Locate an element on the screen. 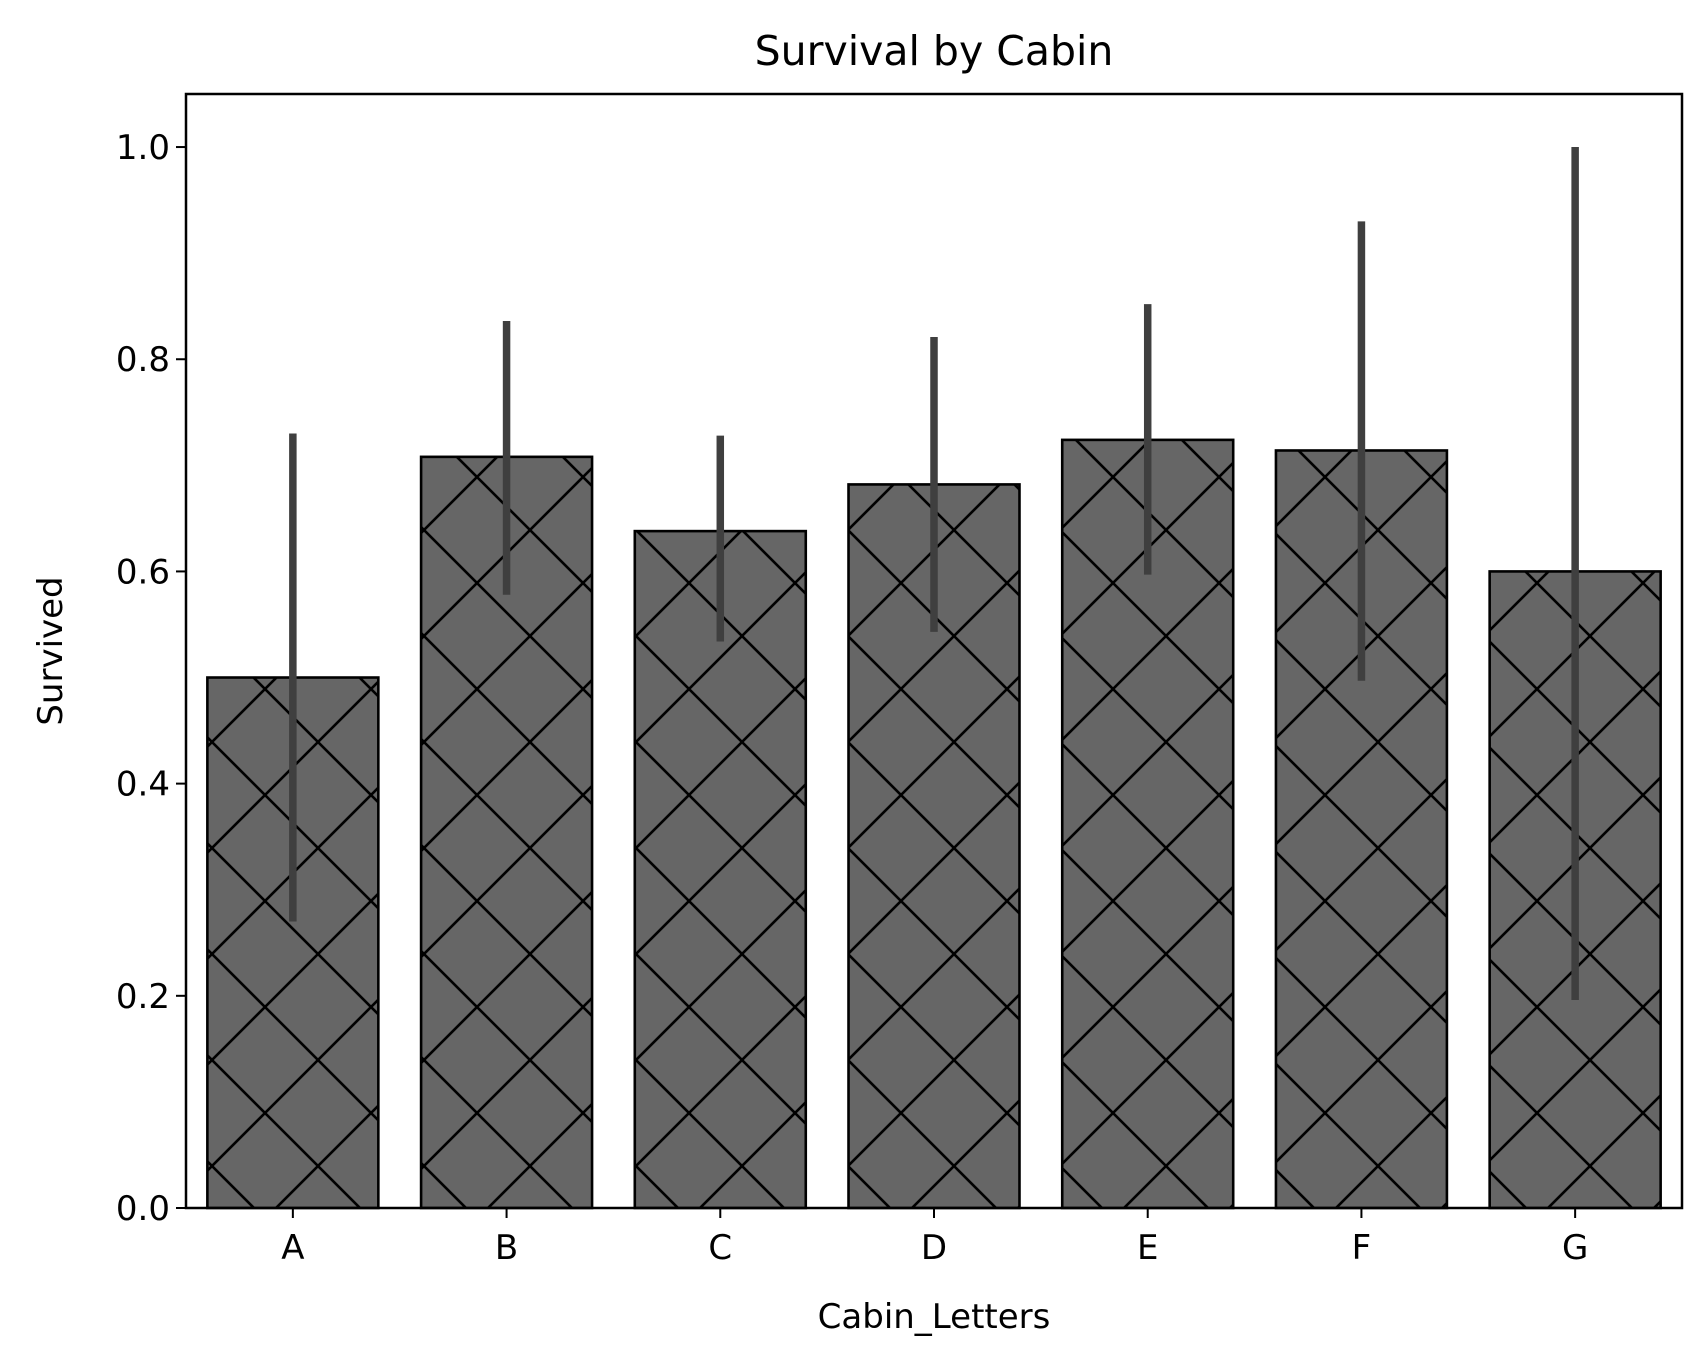  x-tick-label-c: C is located at coordinates (720, 1248).